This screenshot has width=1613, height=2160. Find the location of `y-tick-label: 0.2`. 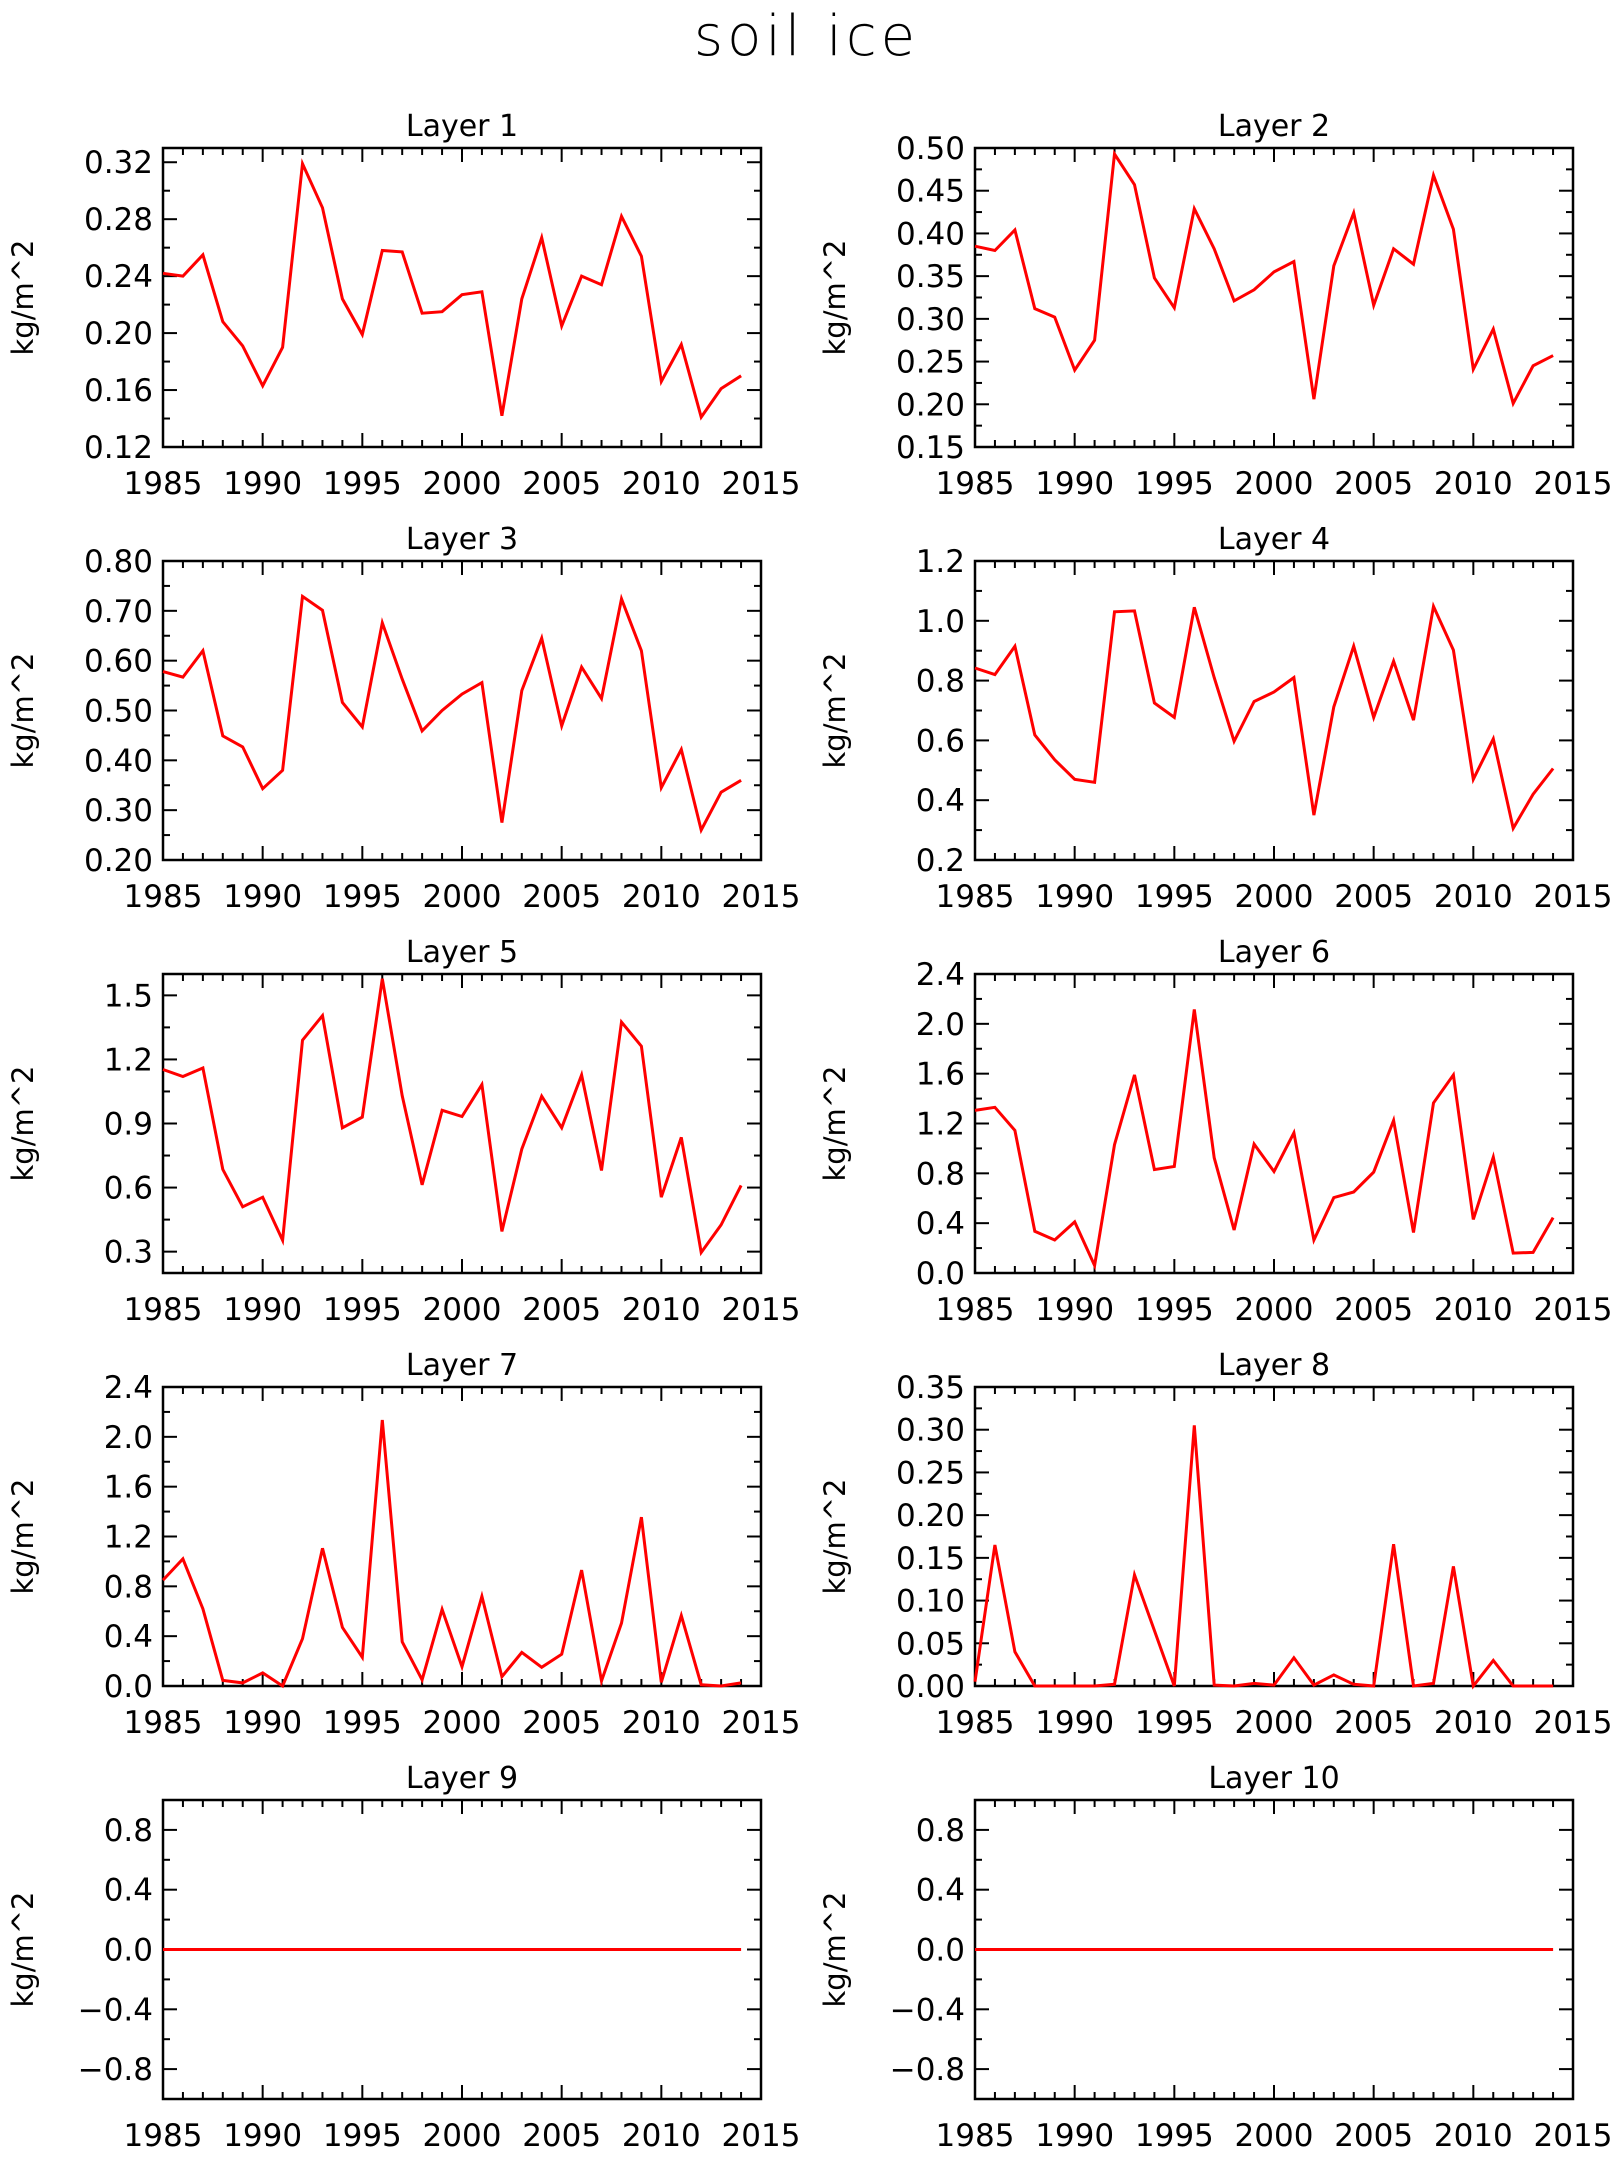

y-tick-label: 0.2 is located at coordinates (940, 861).